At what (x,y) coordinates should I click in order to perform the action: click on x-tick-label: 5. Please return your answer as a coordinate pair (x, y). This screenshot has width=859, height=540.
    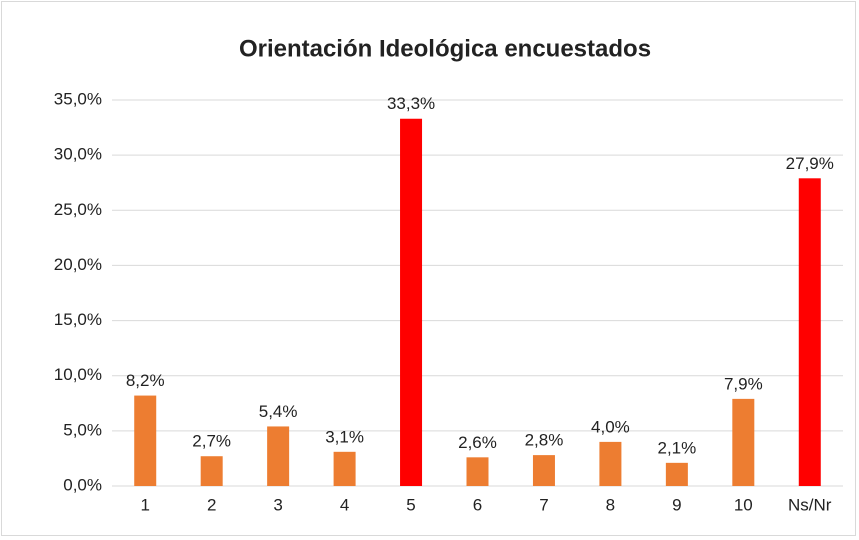
    Looking at the image, I should click on (410, 504).